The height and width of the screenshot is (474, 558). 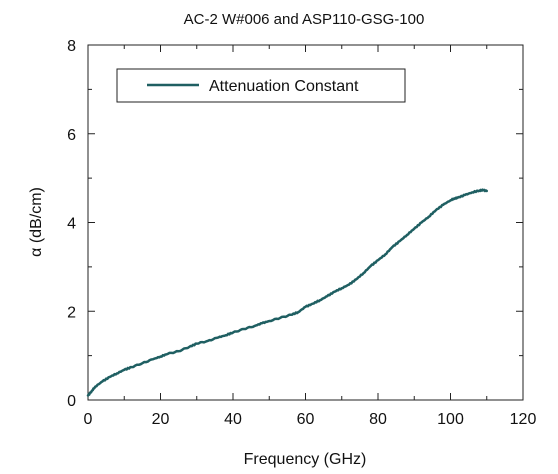 What do you see at coordinates (36, 222) in the screenshot?
I see `y-axis-label: α (dB/cm)` at bounding box center [36, 222].